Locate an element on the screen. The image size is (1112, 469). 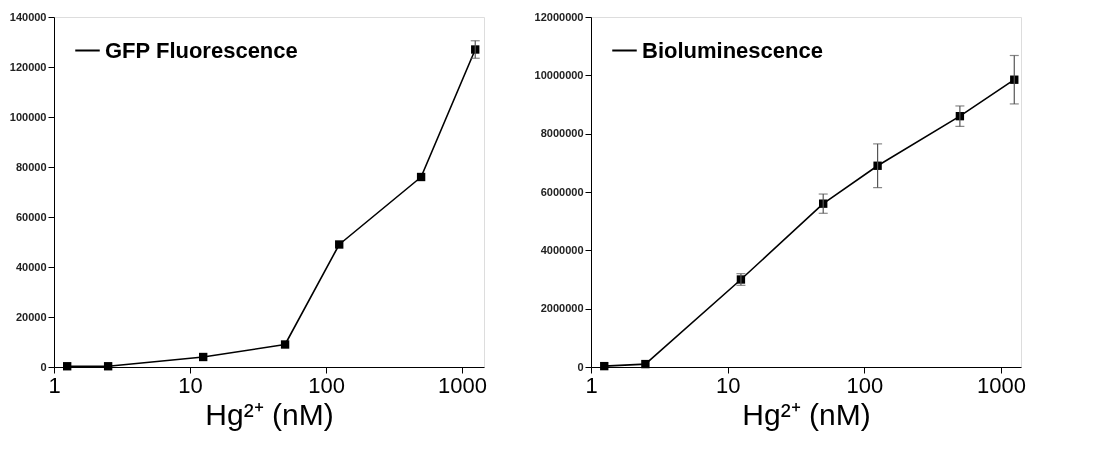
legend-label: Bioluminescence is located at coordinates (732, 50).